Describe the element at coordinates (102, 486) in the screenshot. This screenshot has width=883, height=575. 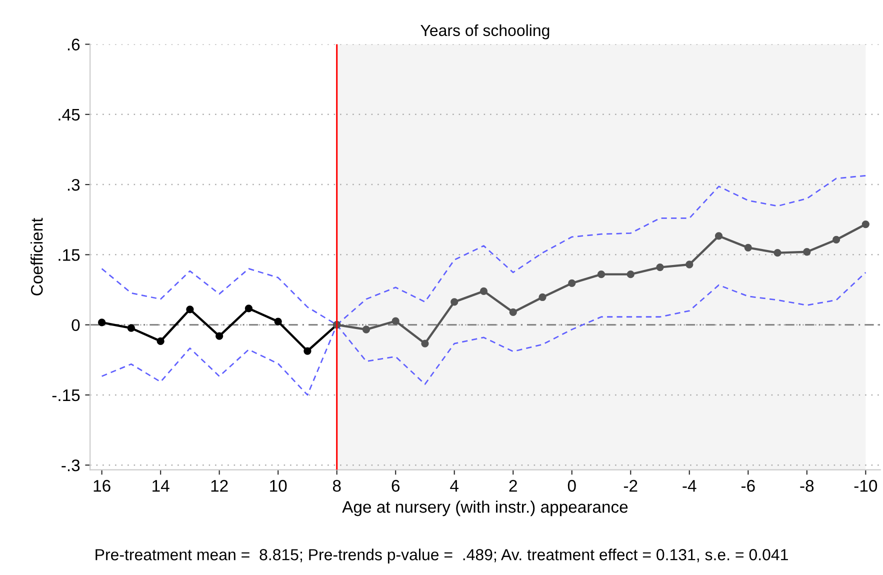
I see `x-tick-label: 16` at that location.